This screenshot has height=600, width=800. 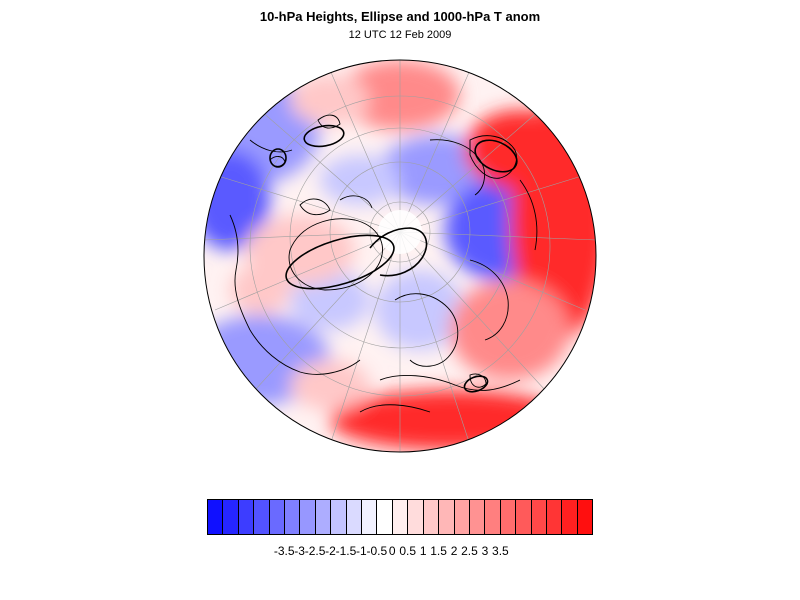 I want to click on colorbar-label: 3.5, so click(x=500, y=551).